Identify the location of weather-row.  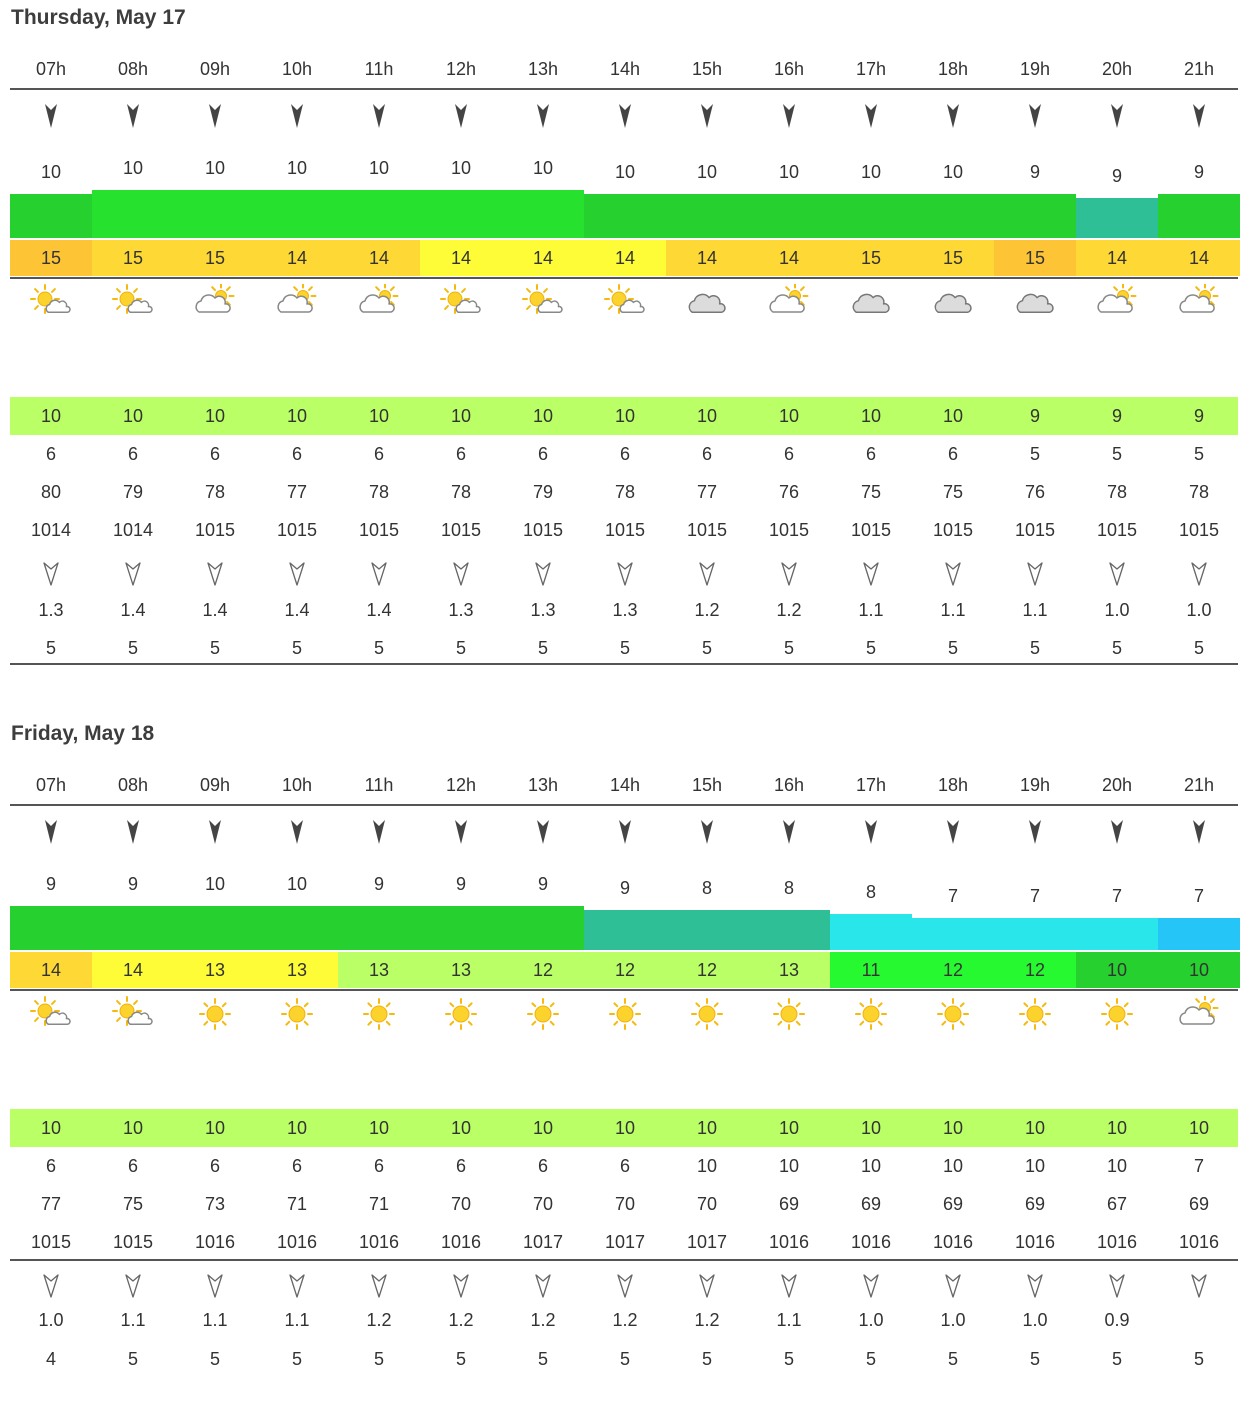
(624, 302).